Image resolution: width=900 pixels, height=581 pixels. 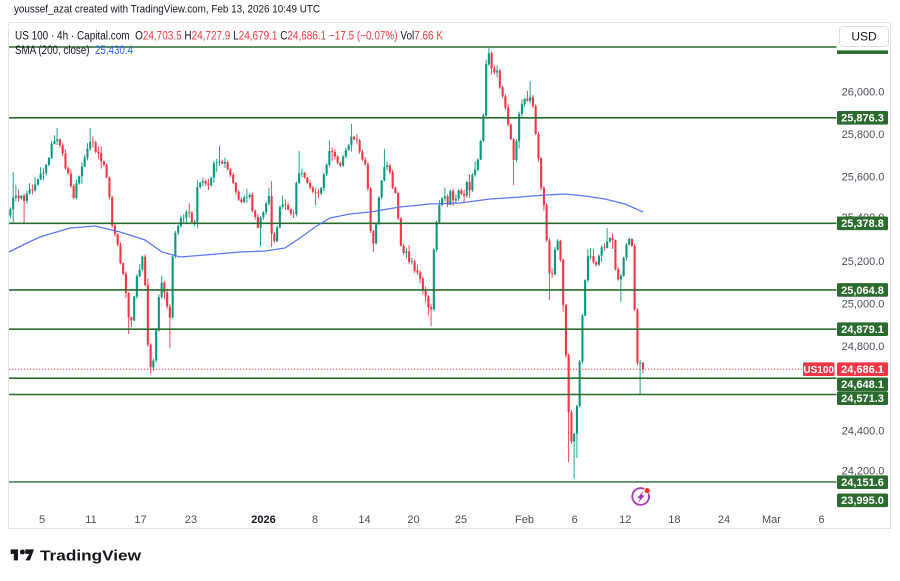 What do you see at coordinates (864, 37) in the screenshot?
I see `svg-text: USD` at bounding box center [864, 37].